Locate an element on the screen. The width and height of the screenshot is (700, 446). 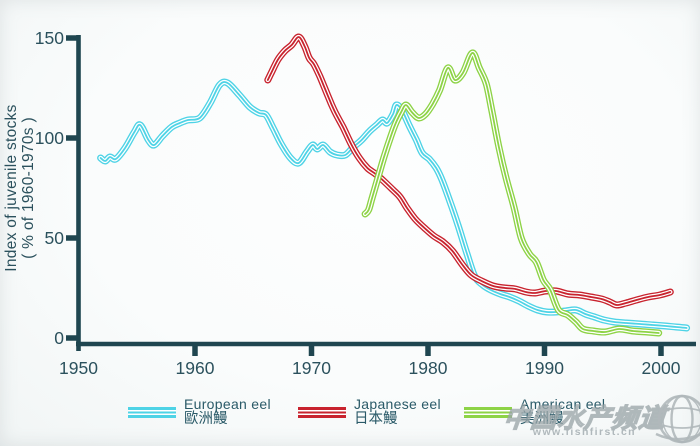
legend-label-japanese-eel-zh: 日本鰻 is located at coordinates (376, 419).